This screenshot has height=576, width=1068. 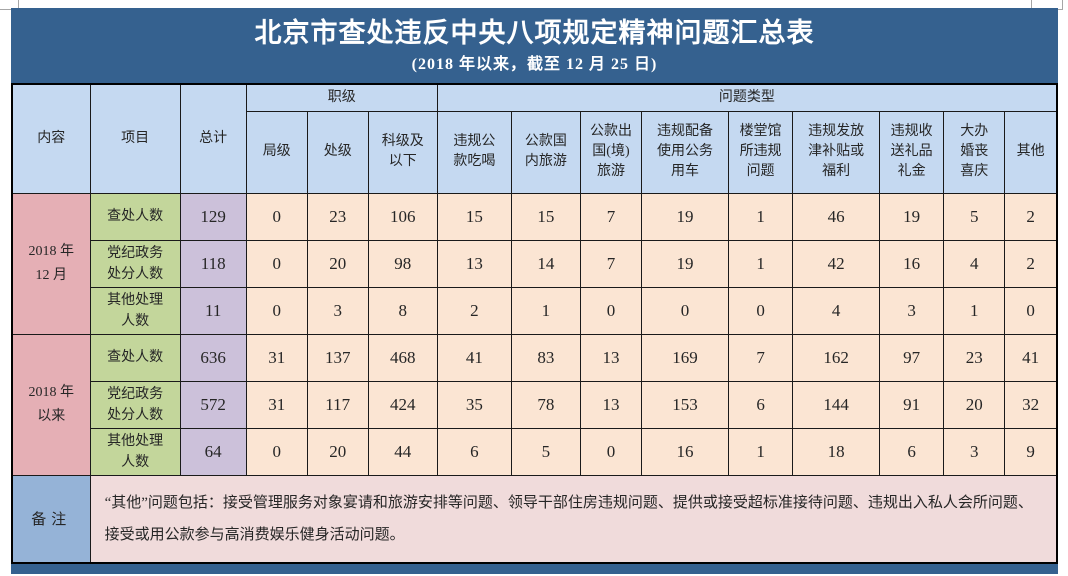 I want to click on value-cell: 153, so click(x=685, y=404).